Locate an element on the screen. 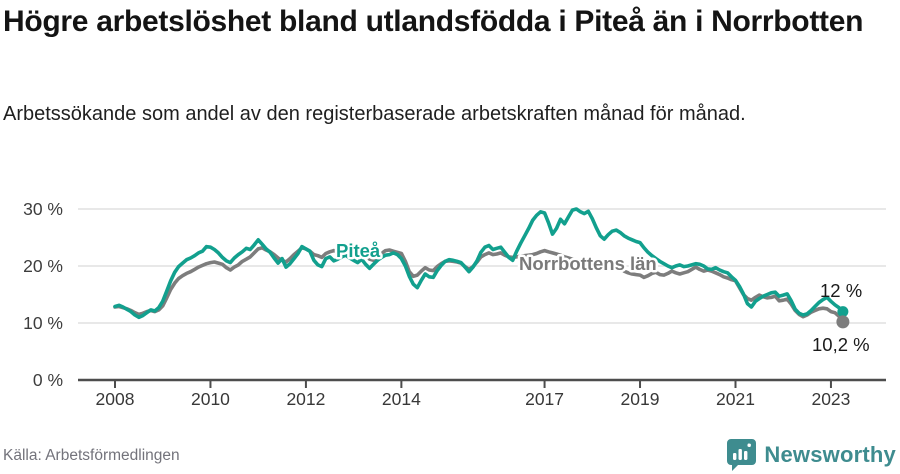 Image resolution: width=900 pixels, height=474 pixels. pitea-end-label: 12 % is located at coordinates (841, 290).